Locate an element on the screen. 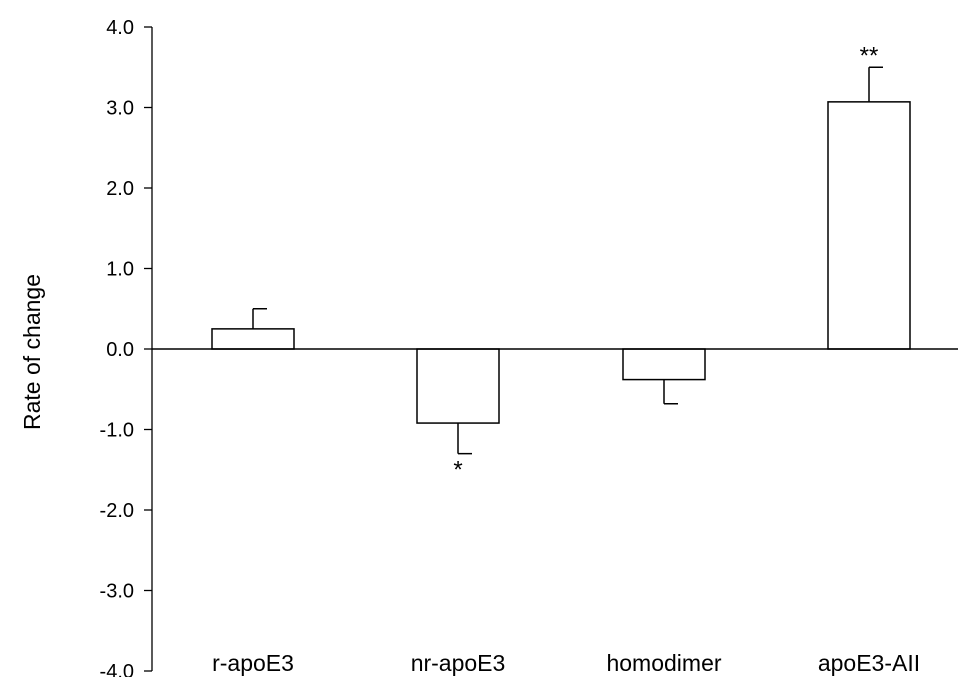 The image size is (960, 677). y-tick-label: 3.0 is located at coordinates (120, 109).